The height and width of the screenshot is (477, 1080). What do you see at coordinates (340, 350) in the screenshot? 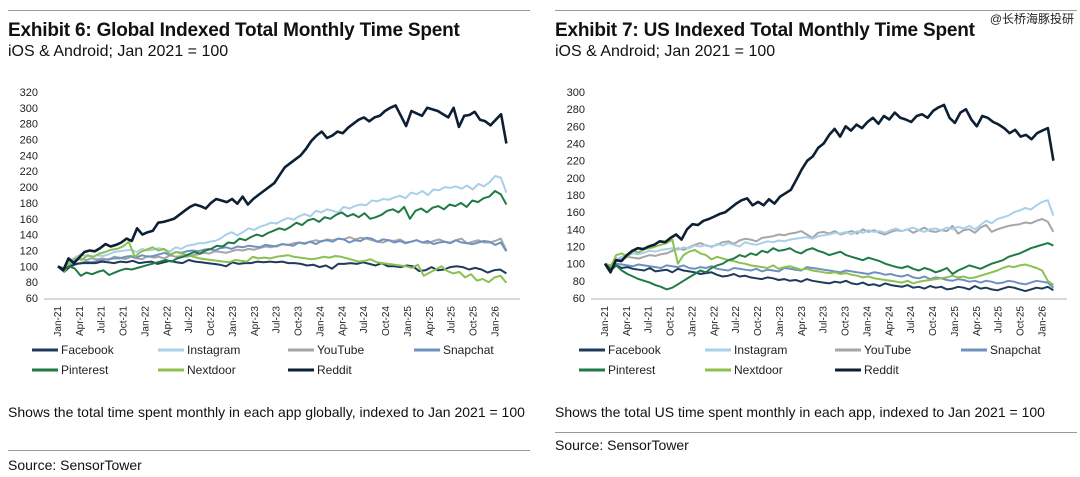
I see `legend-label-youtube: YouTube` at bounding box center [340, 350].